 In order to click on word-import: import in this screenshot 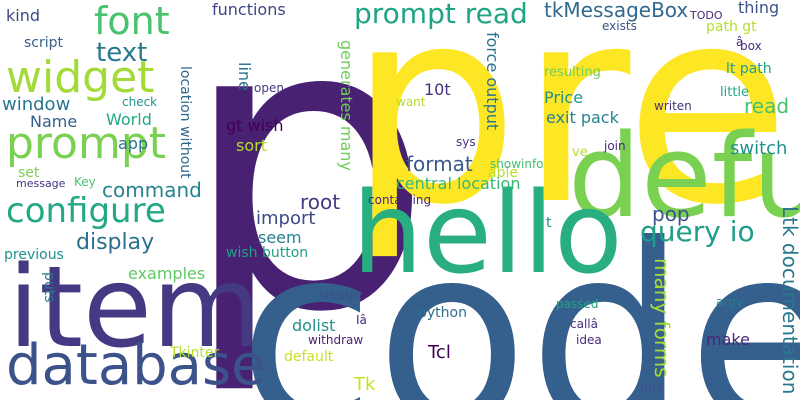, I will do `click(285, 219)`.